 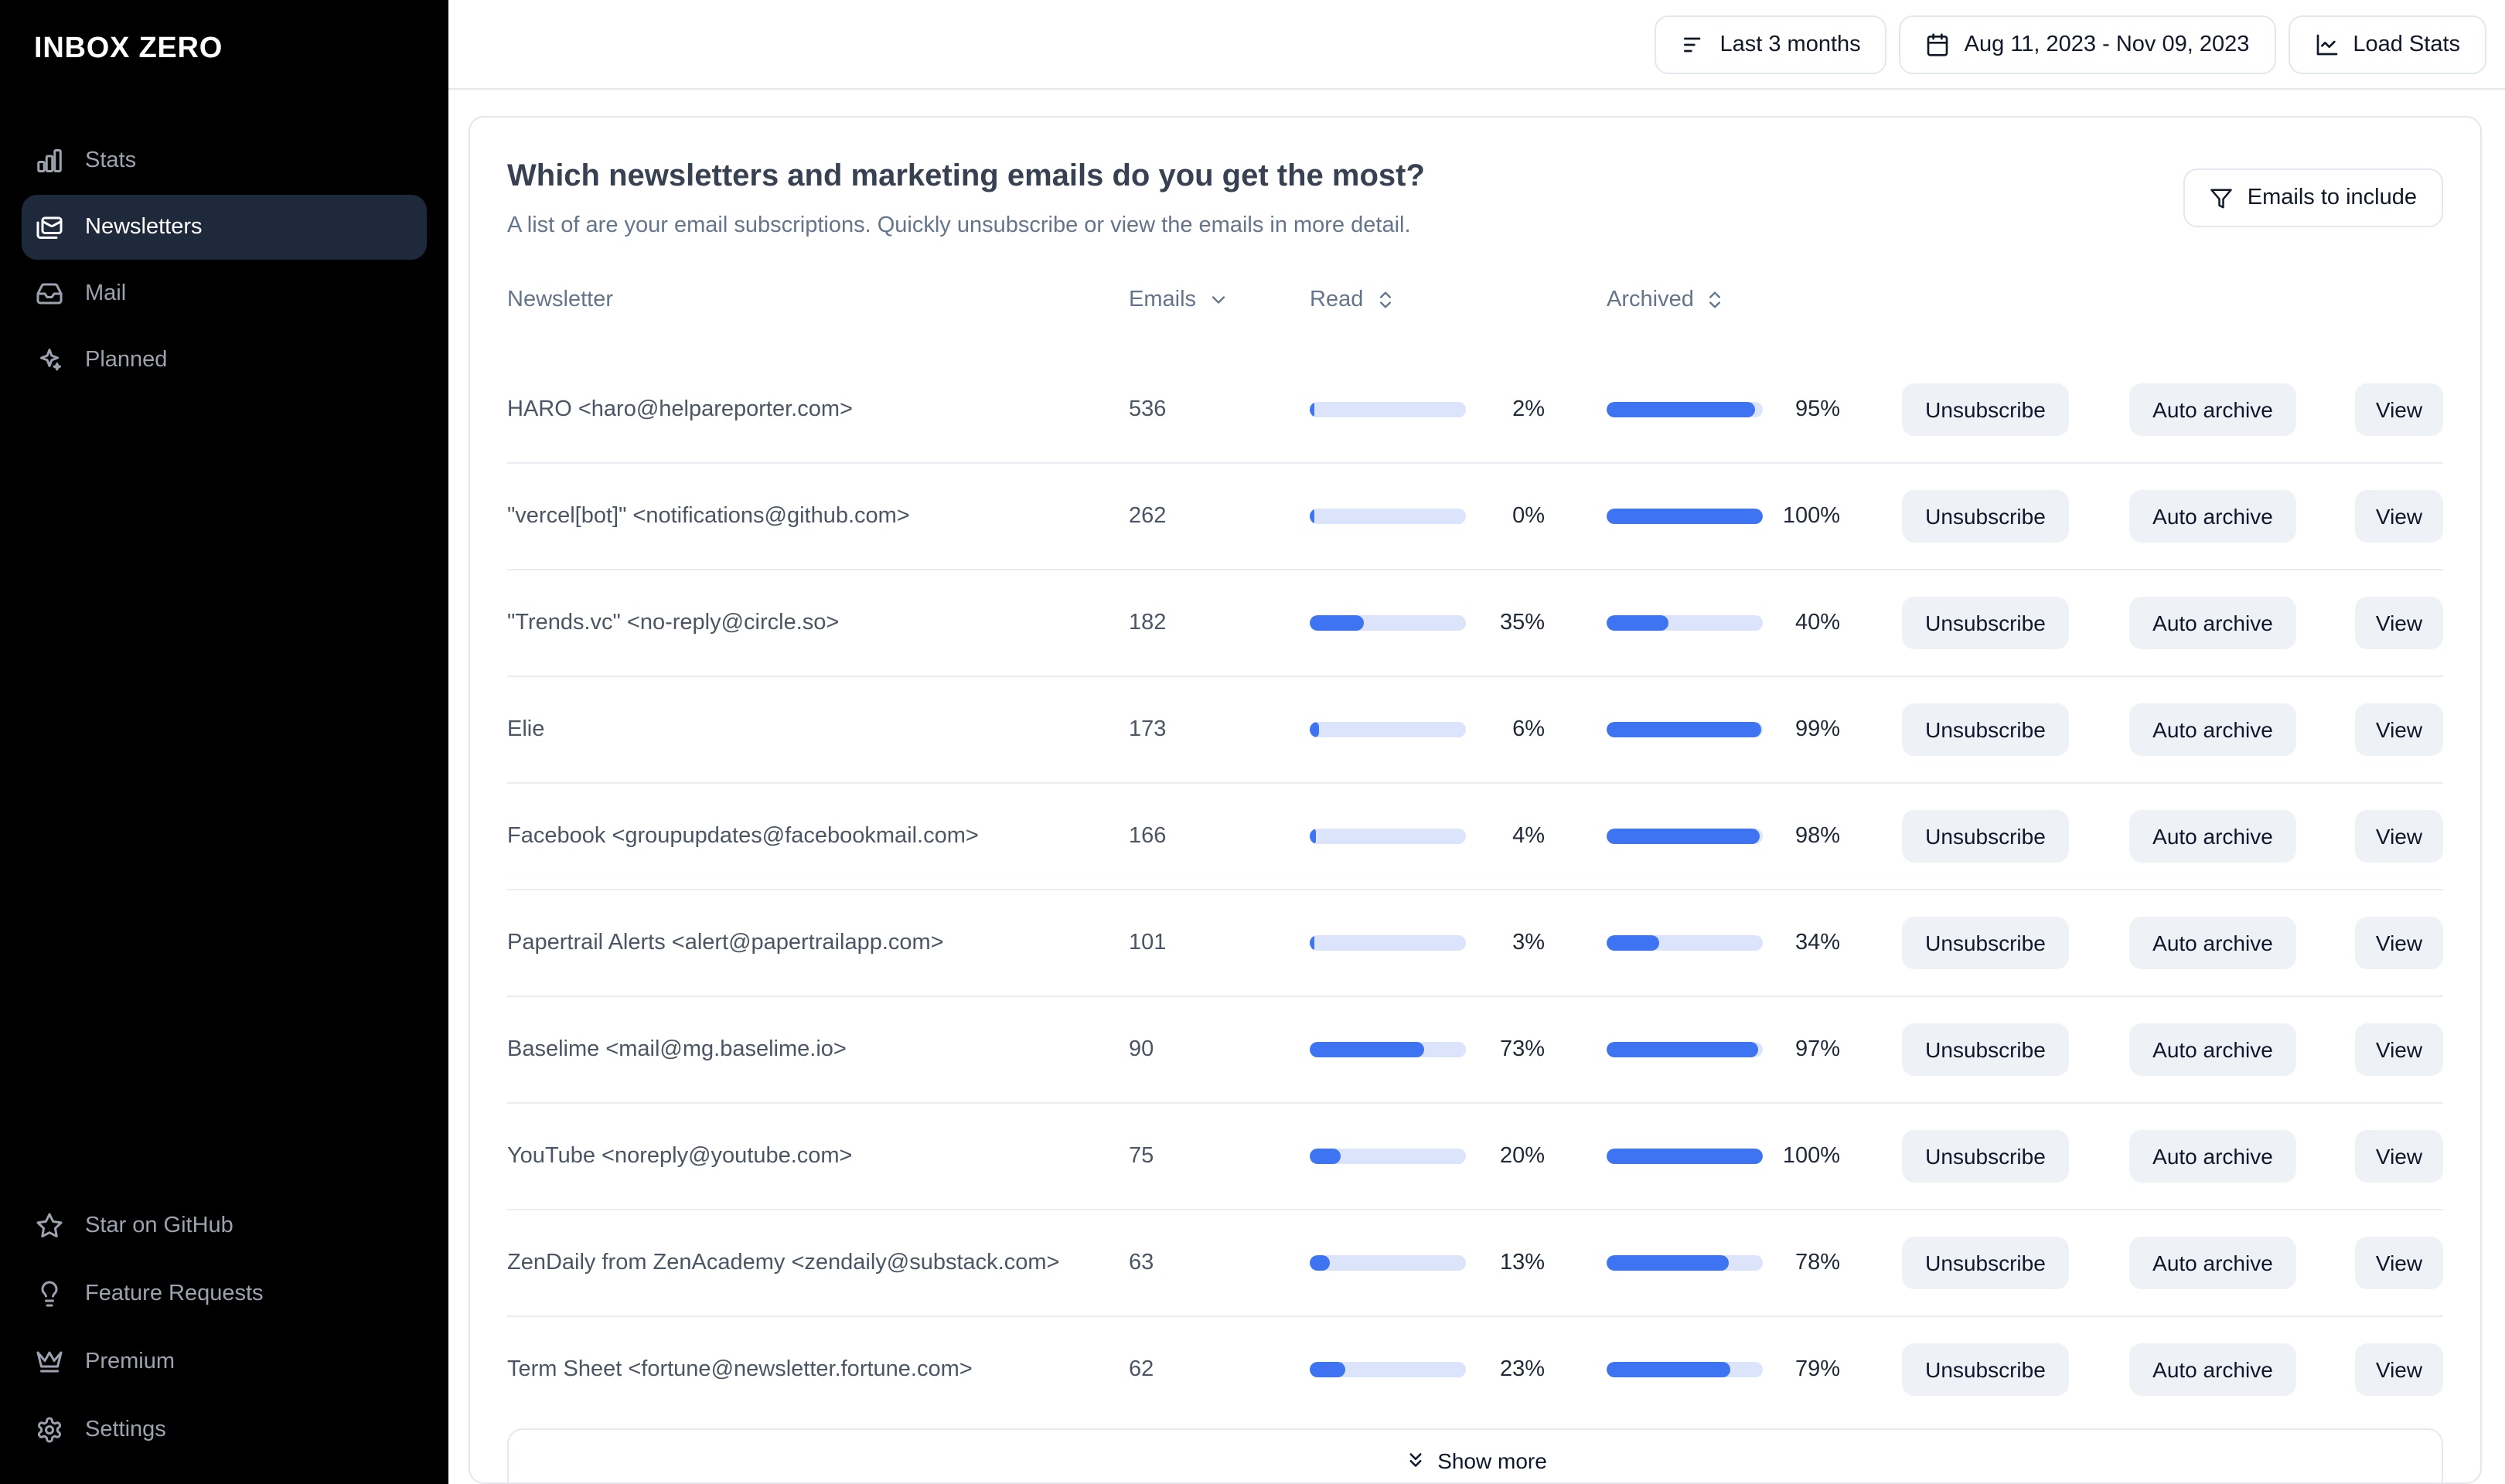 I want to click on column-header-newsletter: Newsletter, so click(x=560, y=300).